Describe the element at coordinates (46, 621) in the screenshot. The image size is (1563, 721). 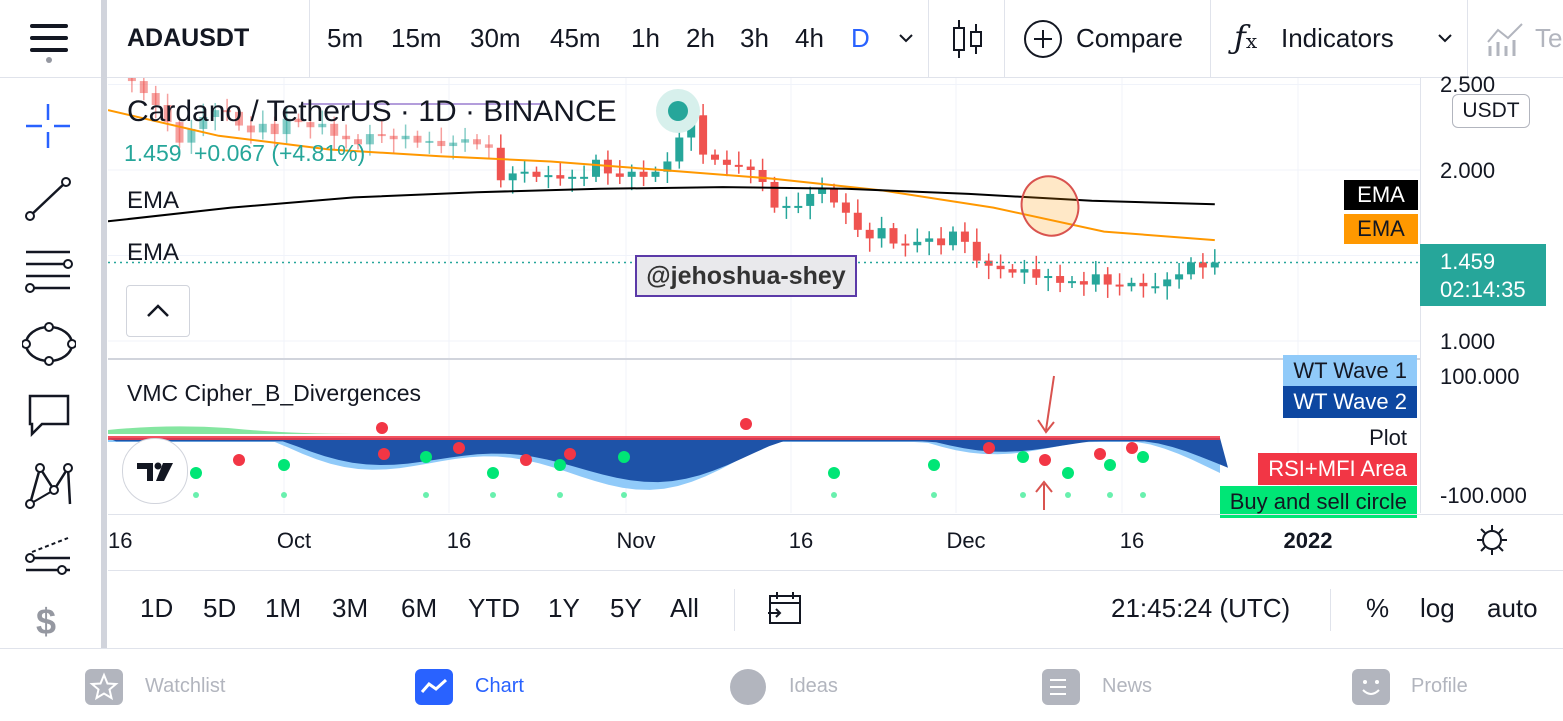
I see `dollar-icon: $` at that location.